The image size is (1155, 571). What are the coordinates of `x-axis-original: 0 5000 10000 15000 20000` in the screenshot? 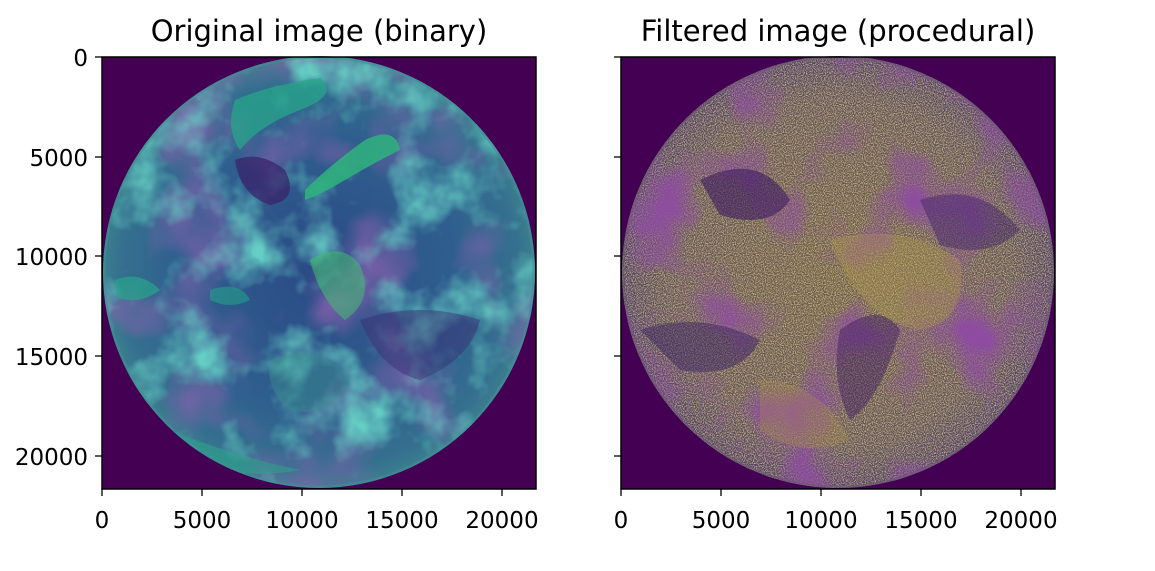 It's located at (317, 511).